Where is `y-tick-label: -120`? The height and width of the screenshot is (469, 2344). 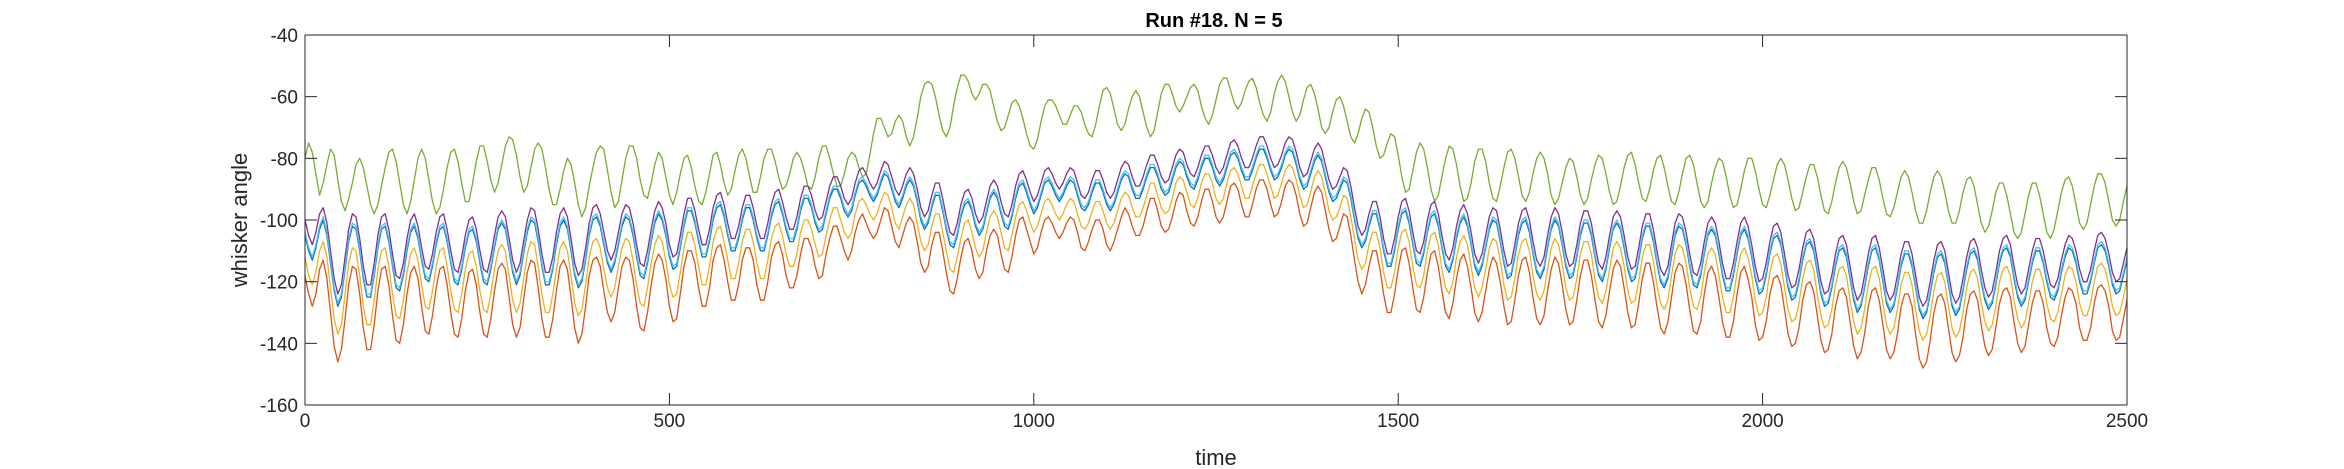 y-tick-label: -120 is located at coordinates (279, 283).